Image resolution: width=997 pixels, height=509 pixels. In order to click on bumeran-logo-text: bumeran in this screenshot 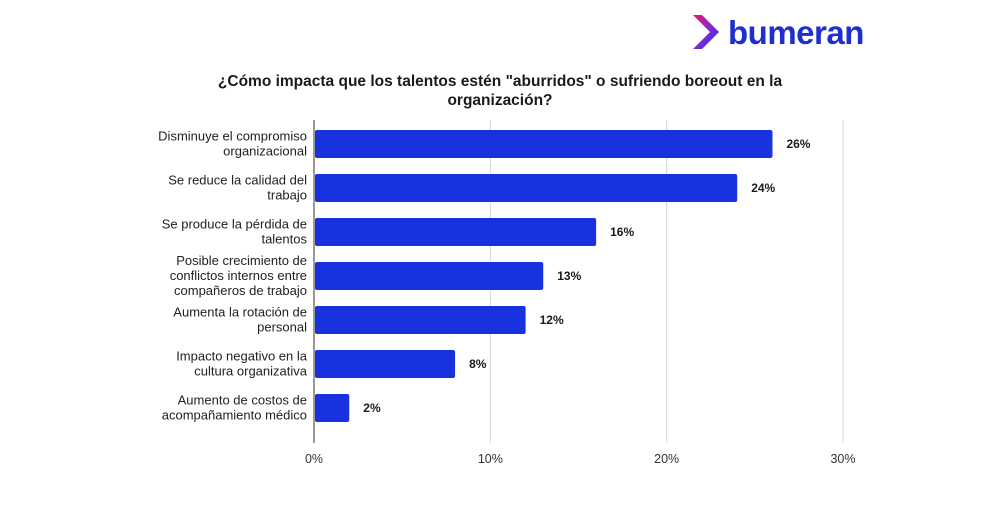, I will do `click(796, 32)`.